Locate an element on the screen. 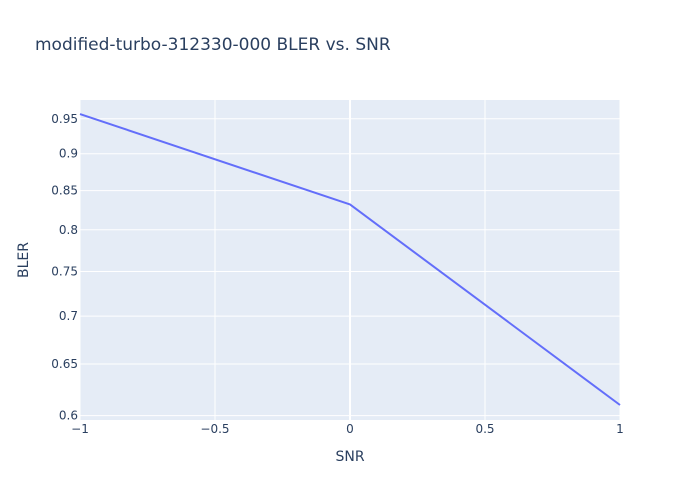 The height and width of the screenshot is (504, 700). y-tick-label: 0.75 is located at coordinates (64, 272).